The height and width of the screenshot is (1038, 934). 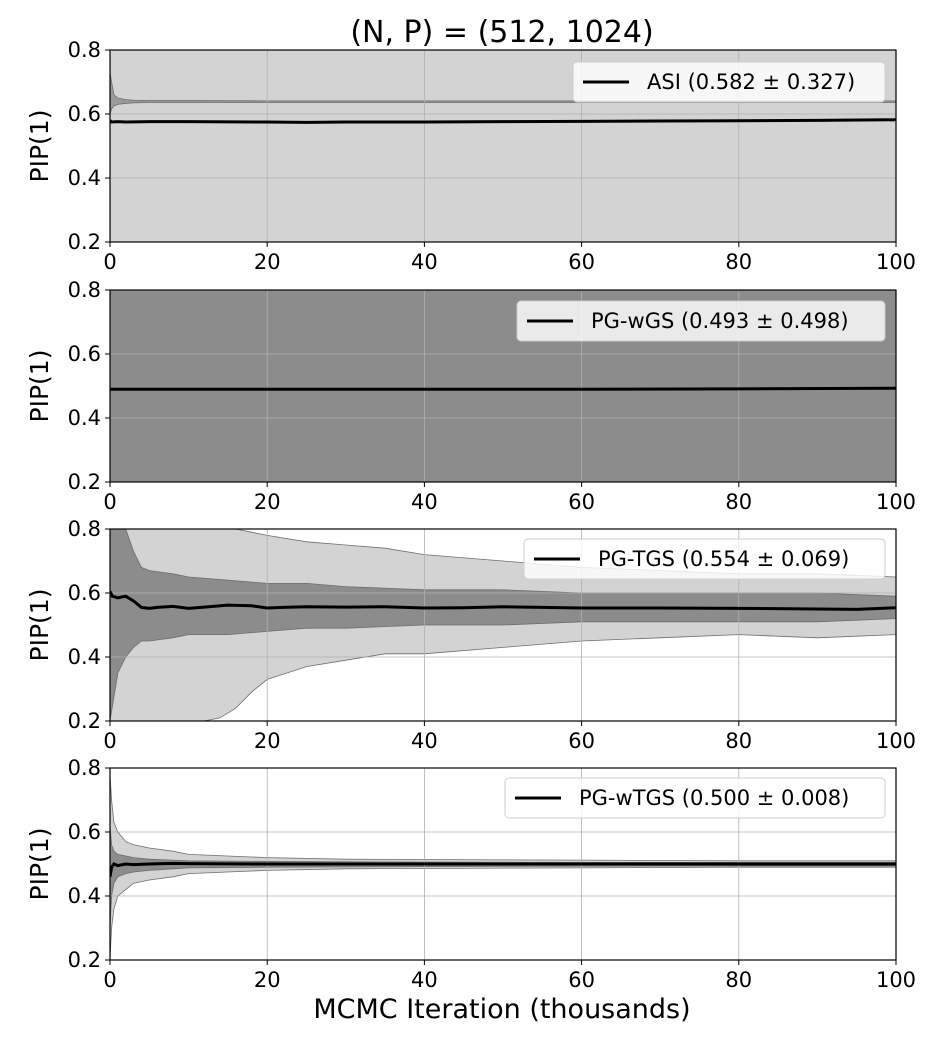 I want to click on legend-label: PG-wGS (0.493 ± 0.498), so click(x=720, y=321).